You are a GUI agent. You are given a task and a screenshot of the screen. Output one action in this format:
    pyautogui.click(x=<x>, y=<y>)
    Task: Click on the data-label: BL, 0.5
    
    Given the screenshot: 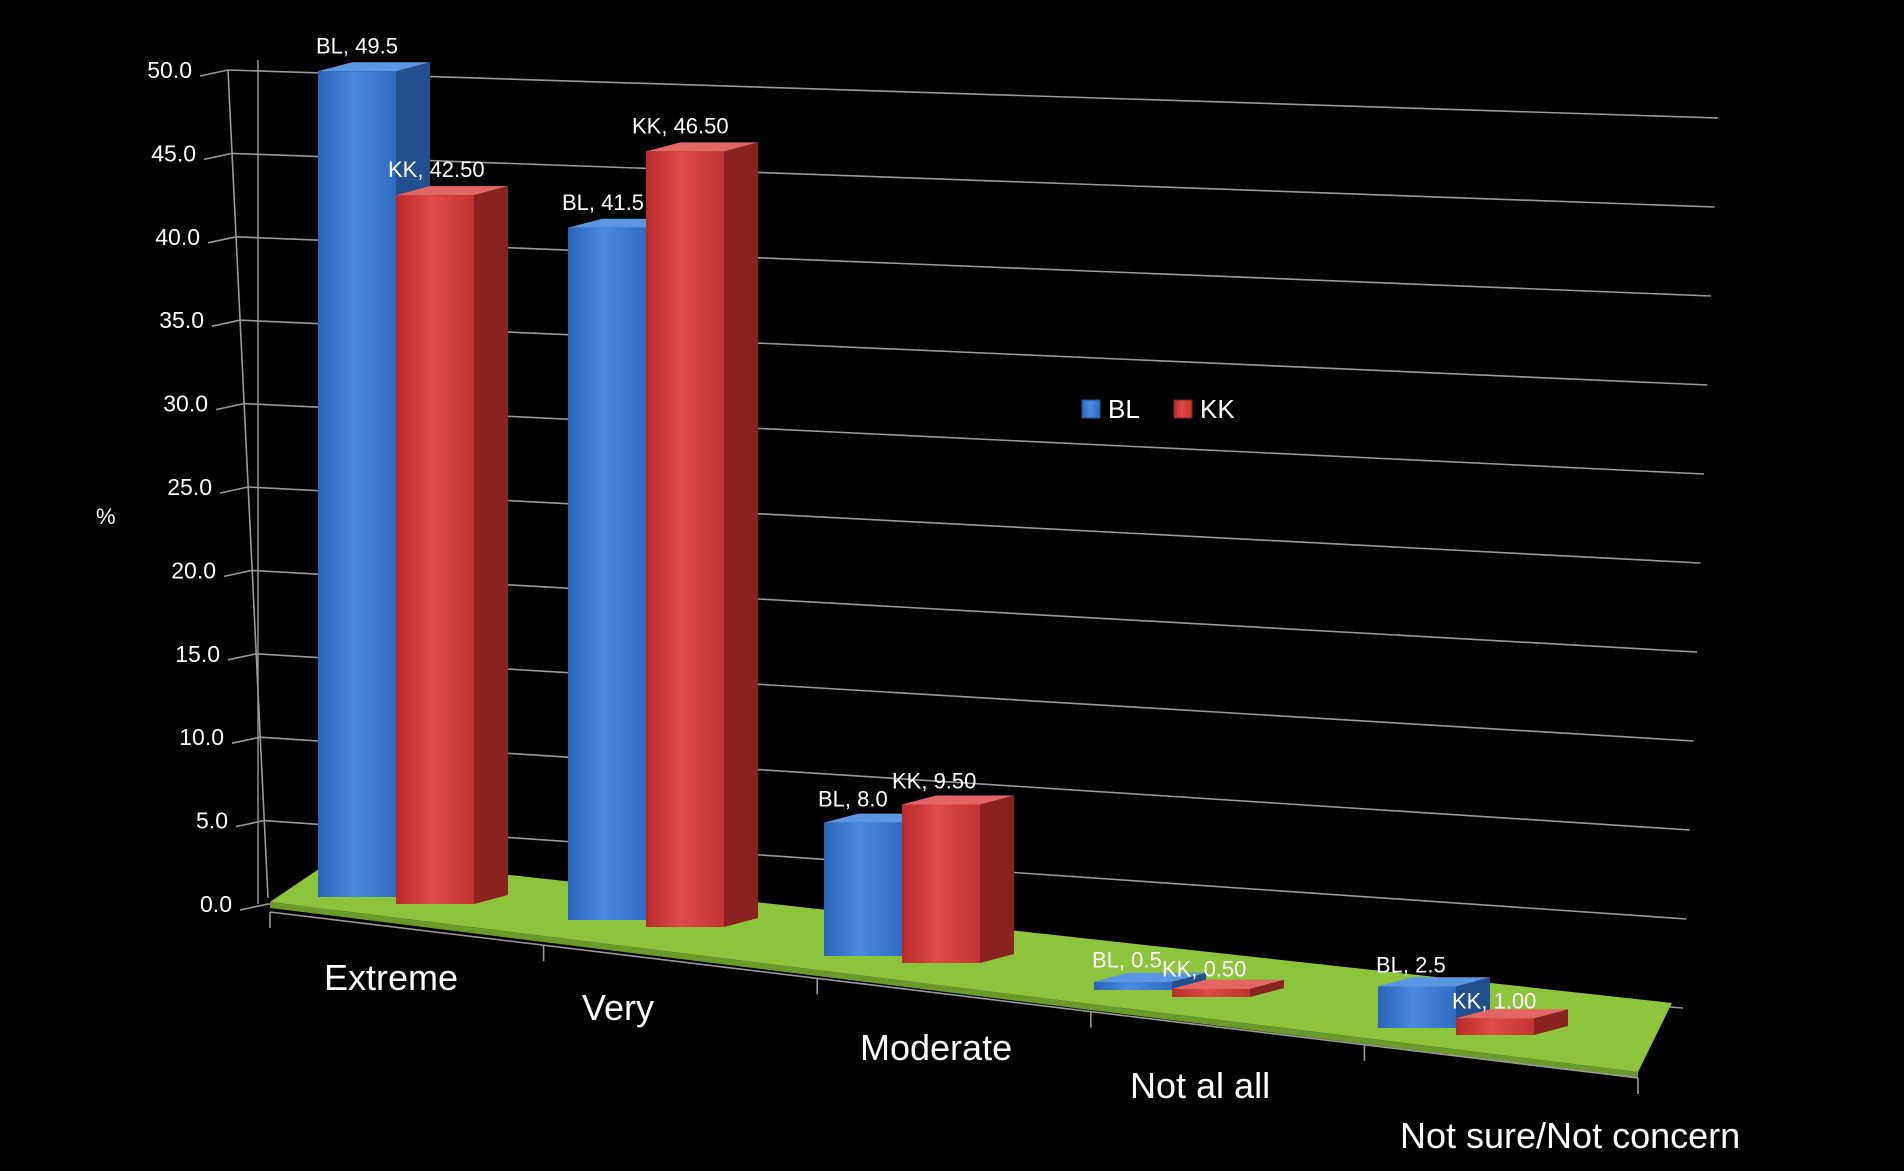 What is the action you would take?
    pyautogui.click(x=1127, y=960)
    